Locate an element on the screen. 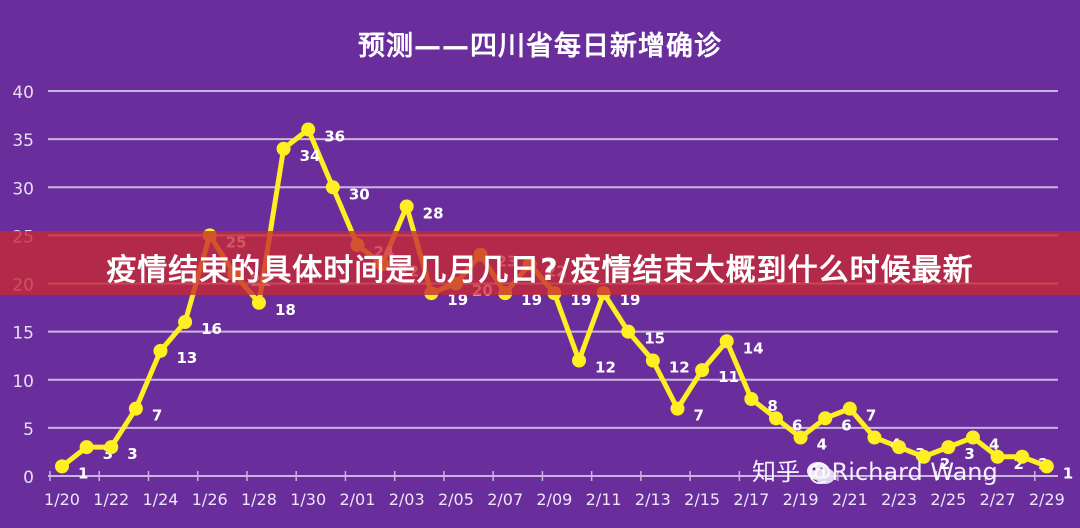 The width and height of the screenshot is (1080, 528). x-tick-label: 2/29 is located at coordinates (1047, 499).